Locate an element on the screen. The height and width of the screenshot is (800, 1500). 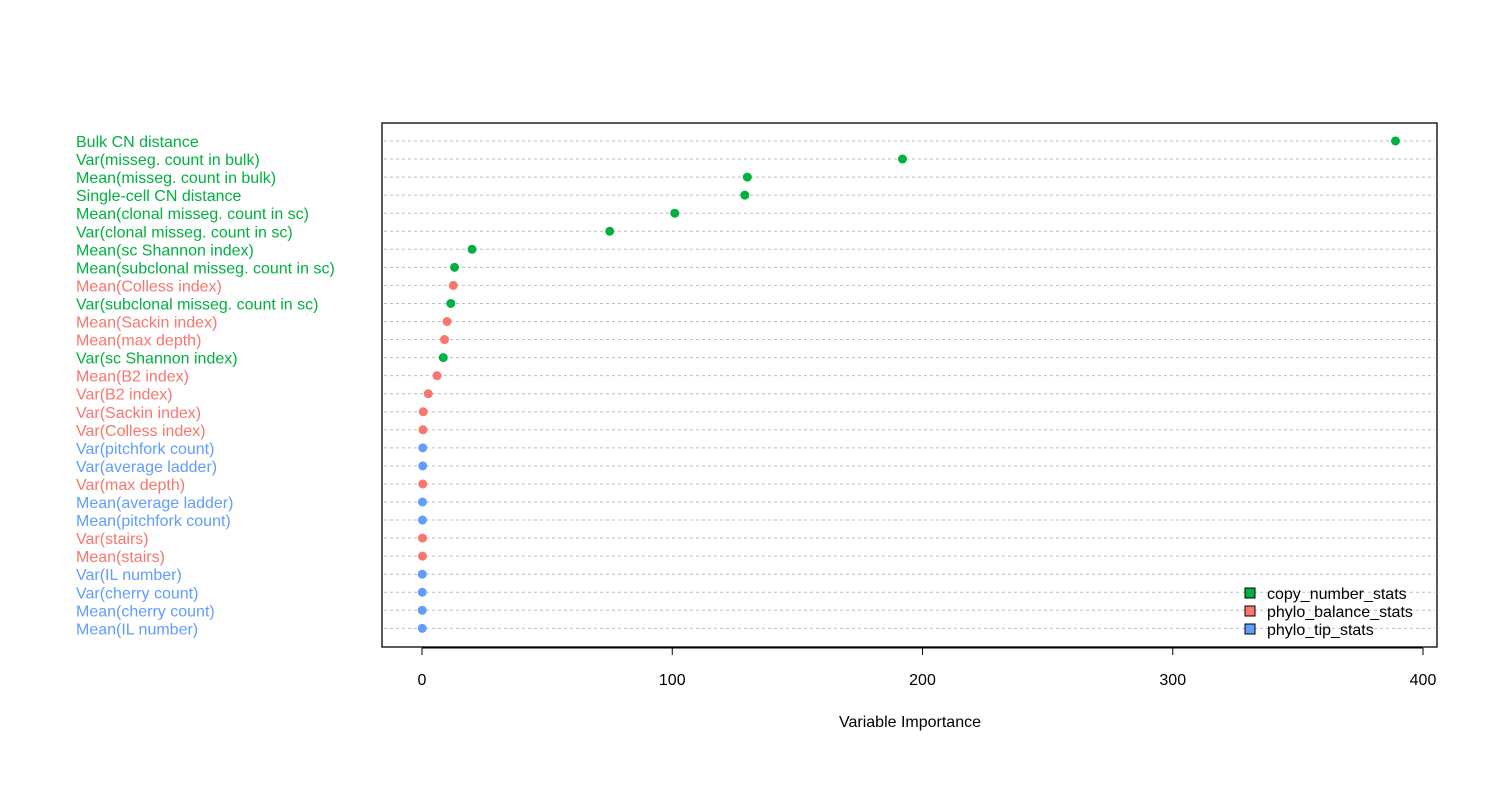
variable-label: Mean(average ladder) is located at coordinates (154, 503).